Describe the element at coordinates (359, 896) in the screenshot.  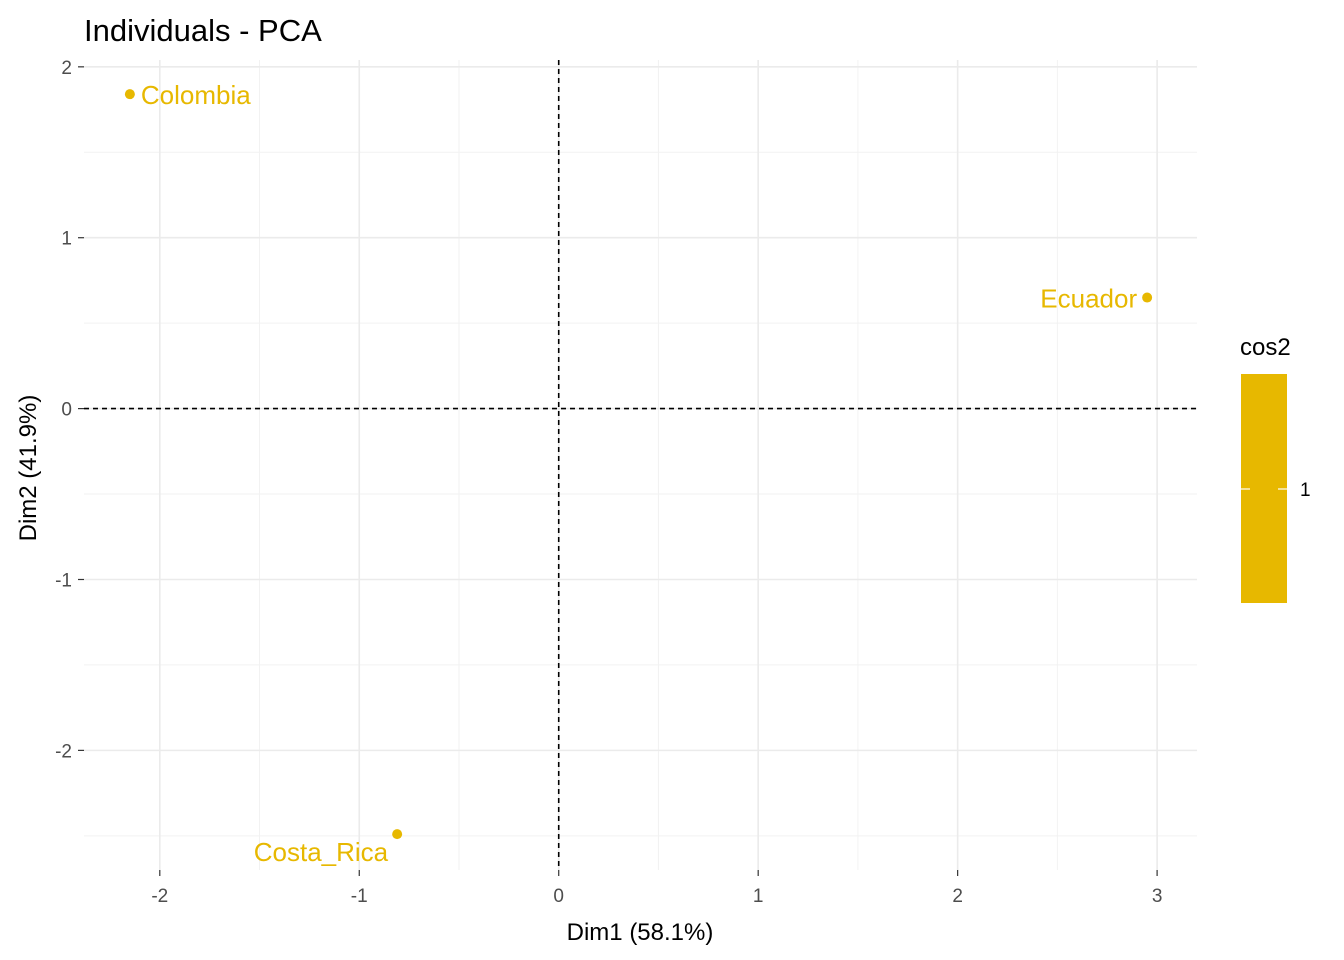
I see `x-tick-label: -1` at that location.